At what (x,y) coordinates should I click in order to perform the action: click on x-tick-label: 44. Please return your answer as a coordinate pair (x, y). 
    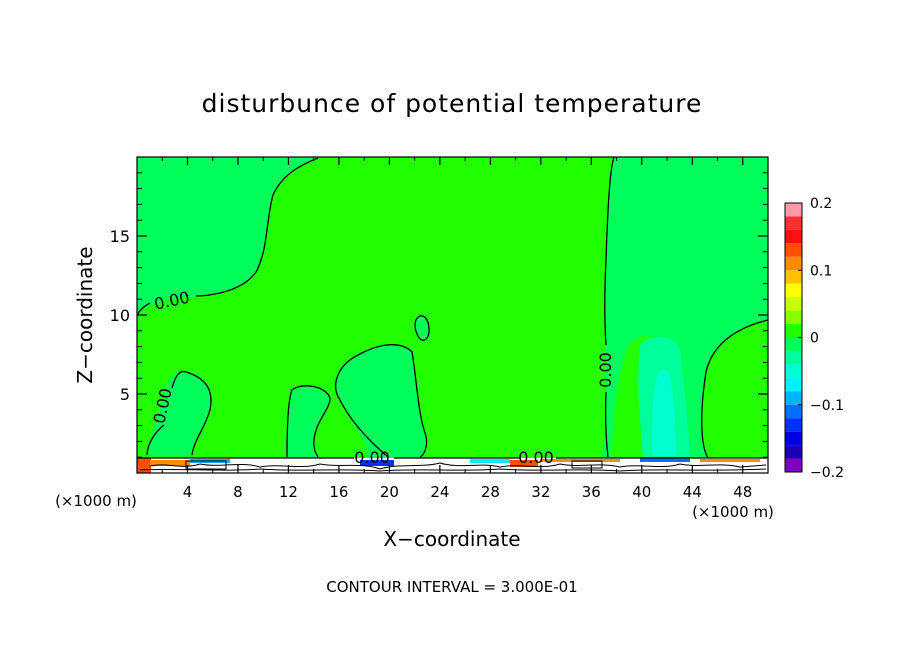
    Looking at the image, I should click on (692, 492).